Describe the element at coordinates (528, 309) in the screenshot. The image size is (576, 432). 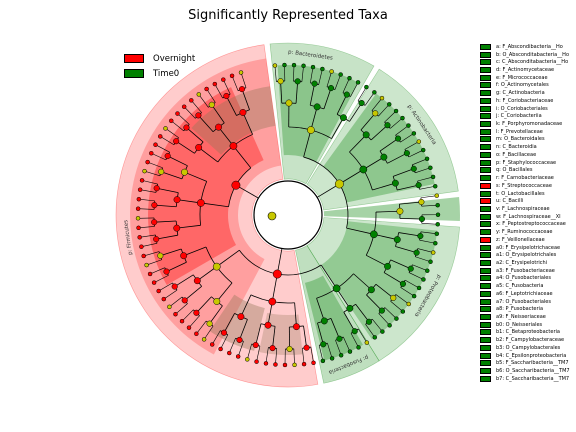
I see `taxa-key-item: a8: P_Fusobacteria` at that location.